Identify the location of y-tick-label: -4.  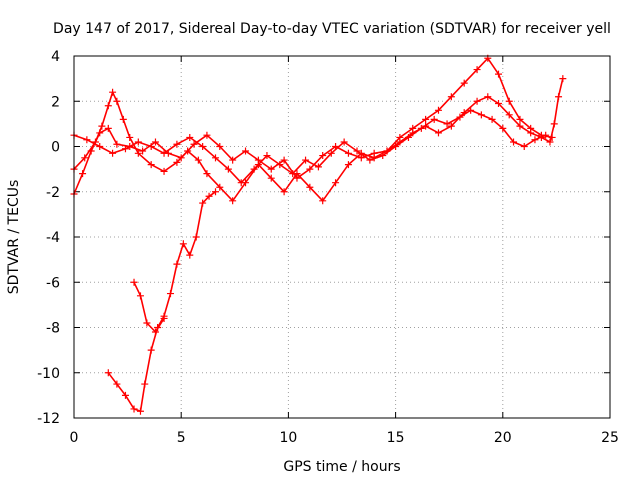
(53, 238).